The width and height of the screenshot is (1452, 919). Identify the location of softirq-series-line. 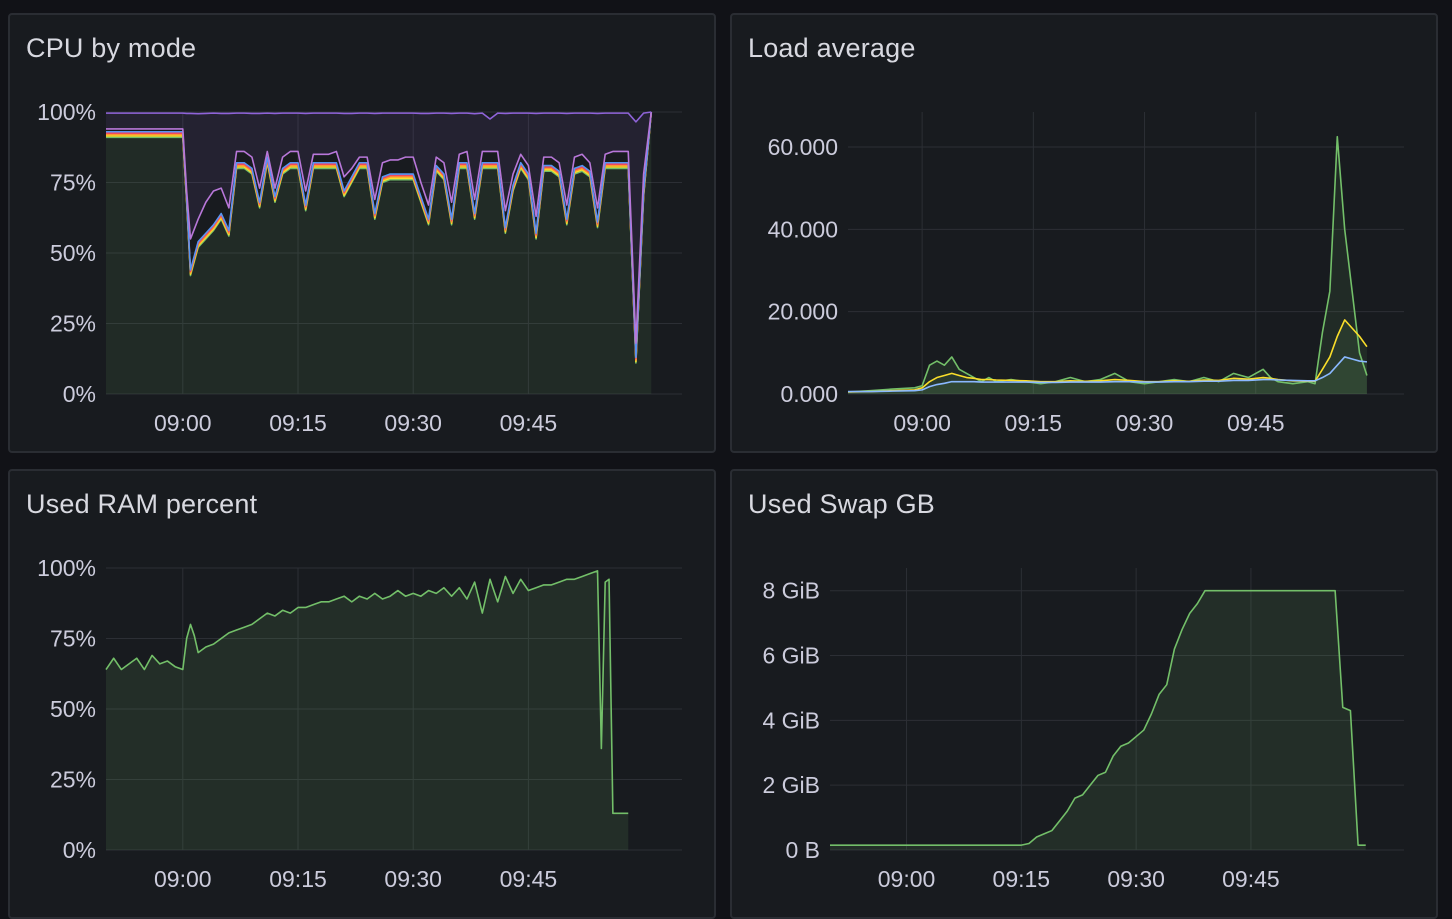
(379, 235).